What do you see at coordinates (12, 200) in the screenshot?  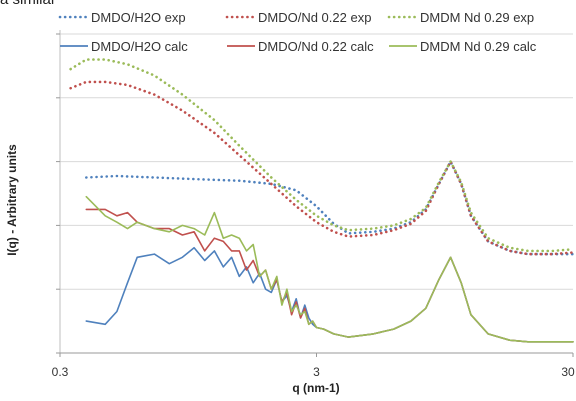 I see `y-axis-label: I(q) - Arbitrary units` at bounding box center [12, 200].